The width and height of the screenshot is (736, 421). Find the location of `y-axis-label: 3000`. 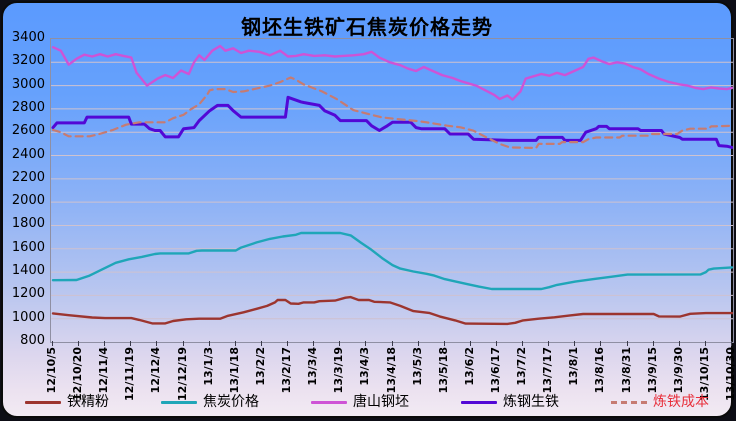

y-axis-label: 3000 is located at coordinates (28, 84).